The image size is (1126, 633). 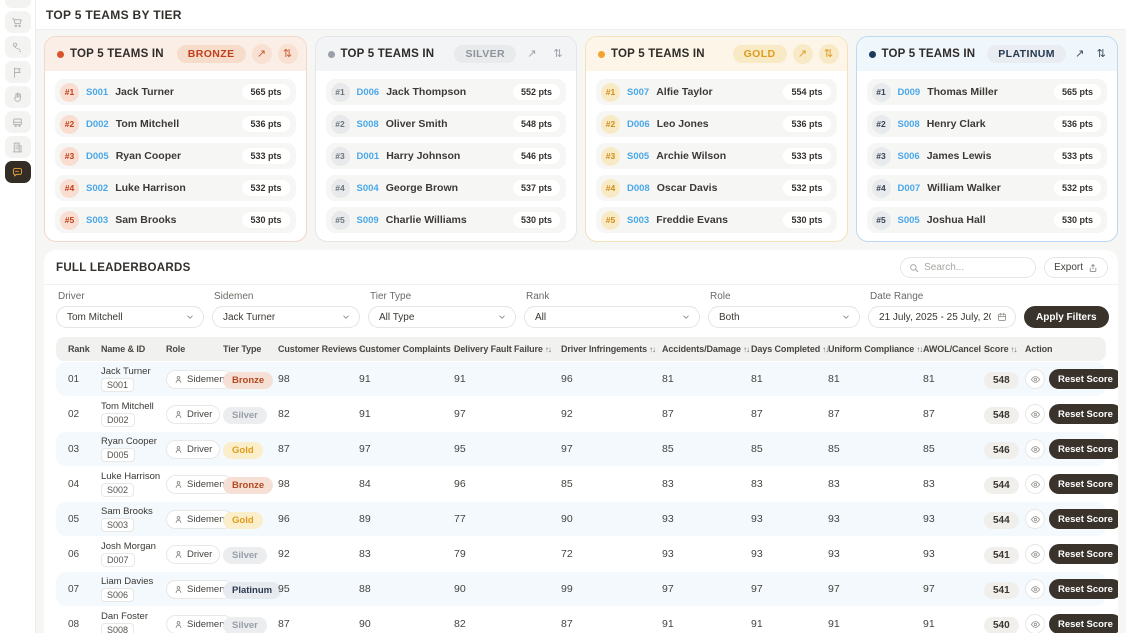 I want to click on cell-role: Driver, so click(x=193, y=414).